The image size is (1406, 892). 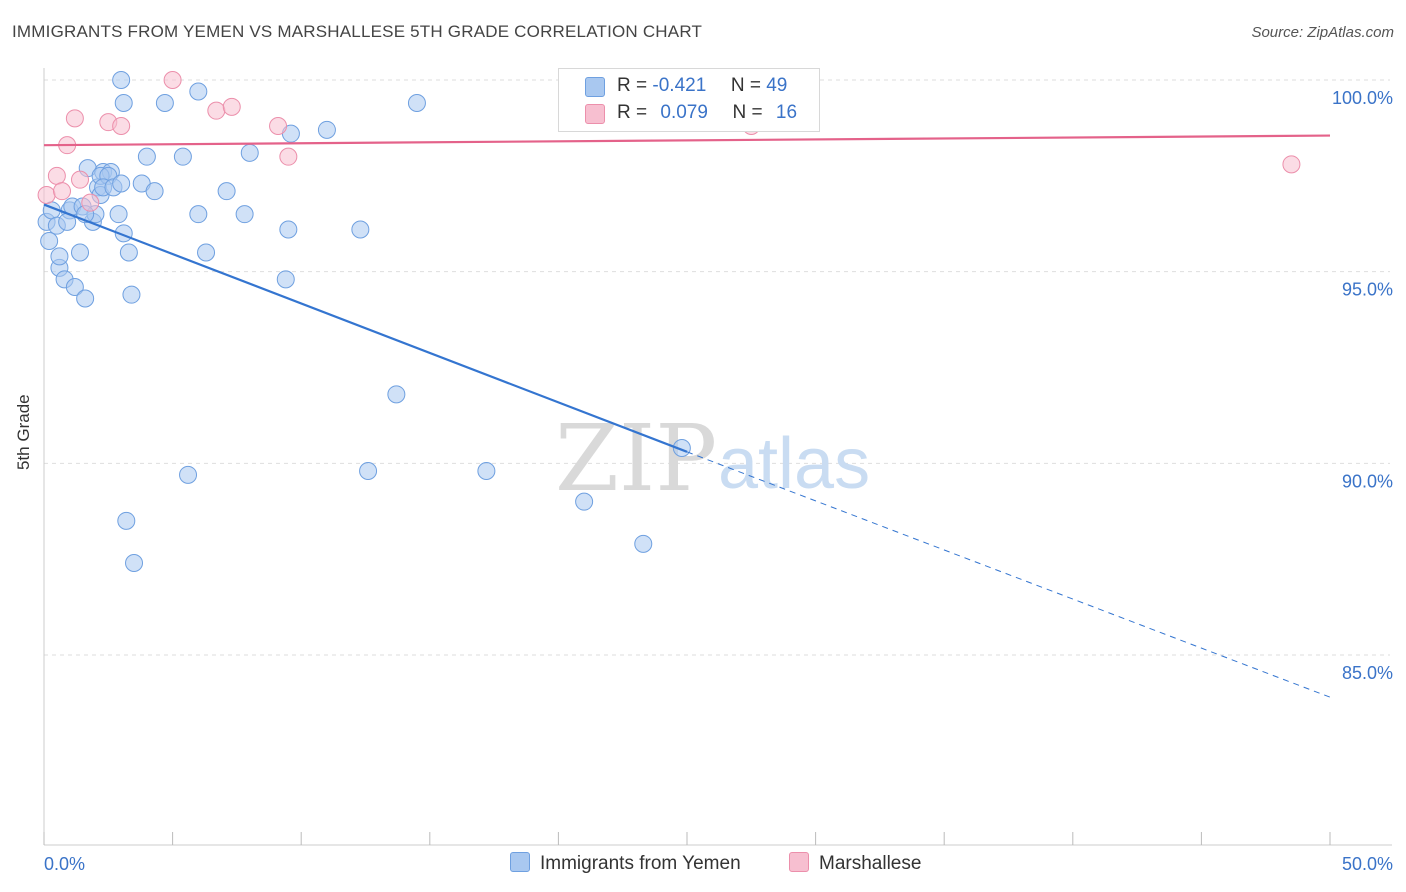 I want to click on source-label: Source: ZipAtlas.com, so click(x=1322, y=32).